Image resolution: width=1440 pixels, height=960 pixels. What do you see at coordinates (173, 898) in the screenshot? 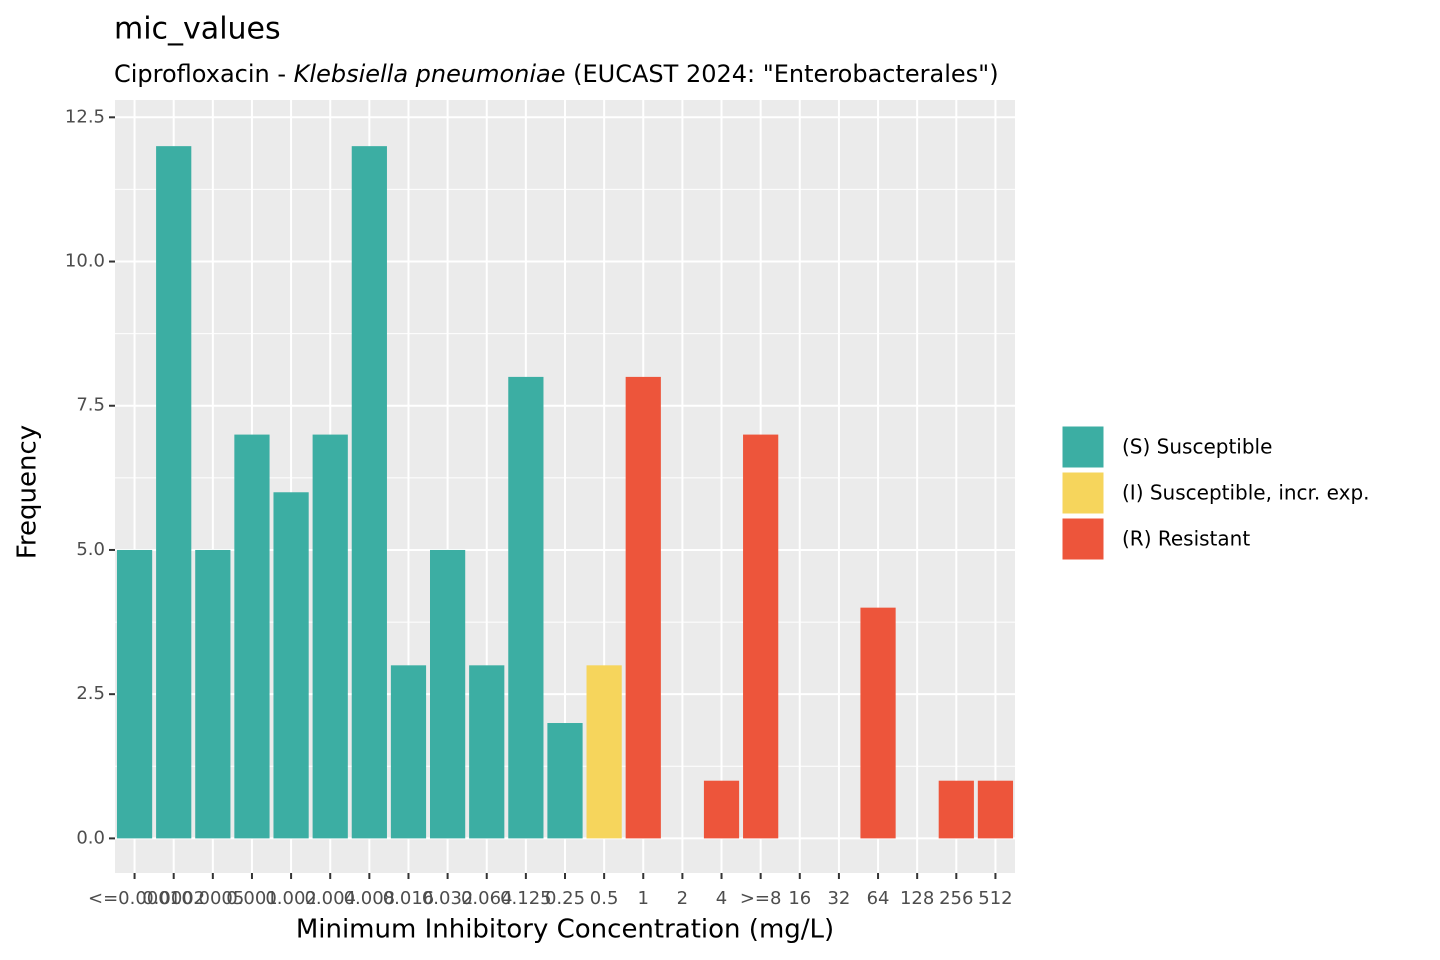
I see `x-tick-label: 0.0002` at bounding box center [173, 898].